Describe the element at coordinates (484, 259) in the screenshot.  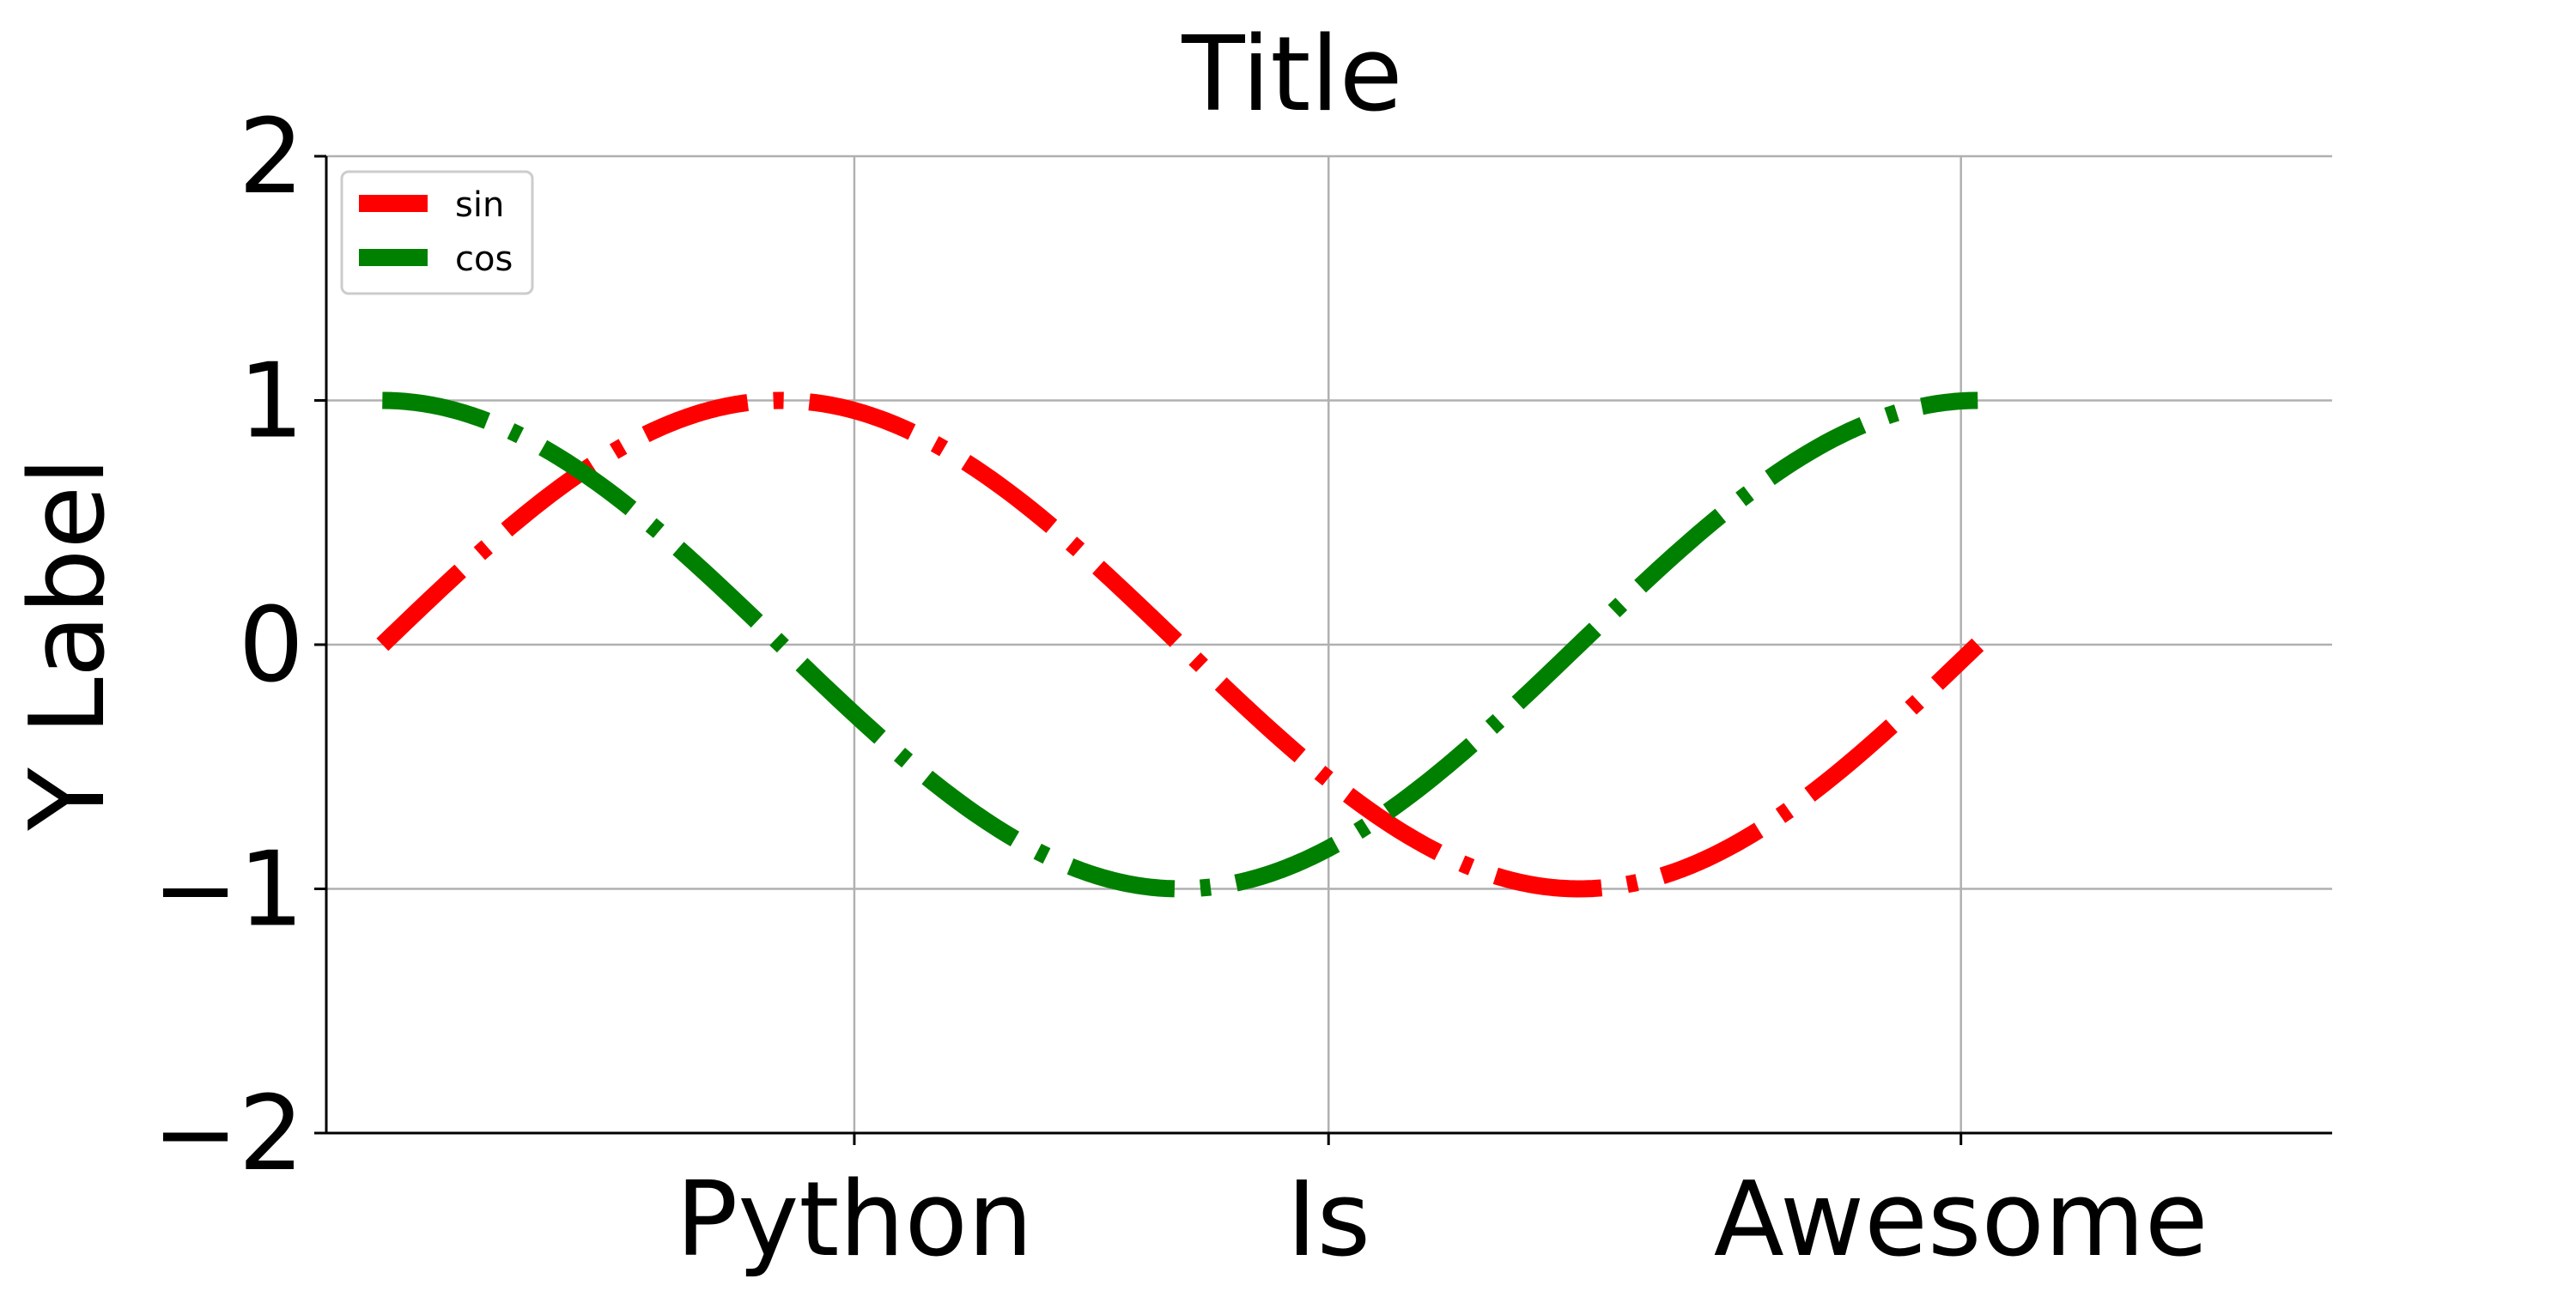
I see `legend-label-cos: cos` at that location.